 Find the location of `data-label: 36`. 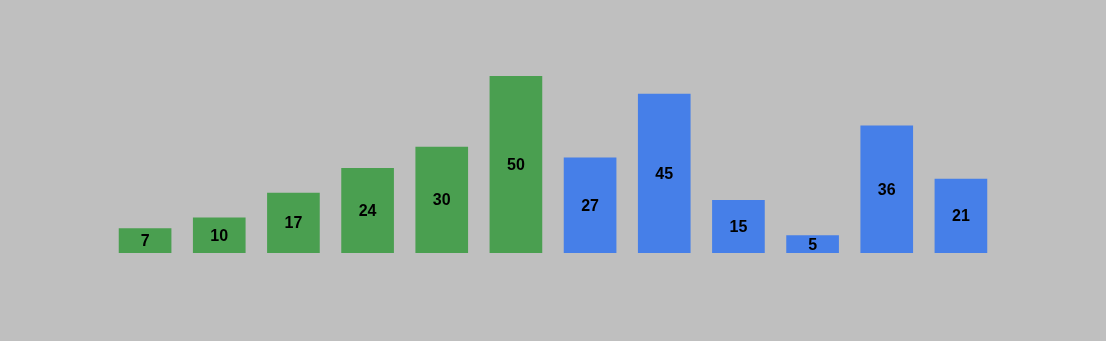

data-label: 36 is located at coordinates (886, 189).